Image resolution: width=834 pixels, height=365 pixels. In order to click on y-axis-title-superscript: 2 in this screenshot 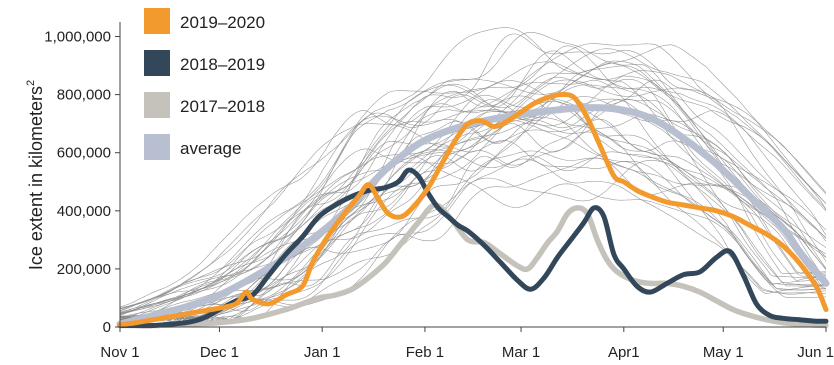, I will do `click(31, 83)`.